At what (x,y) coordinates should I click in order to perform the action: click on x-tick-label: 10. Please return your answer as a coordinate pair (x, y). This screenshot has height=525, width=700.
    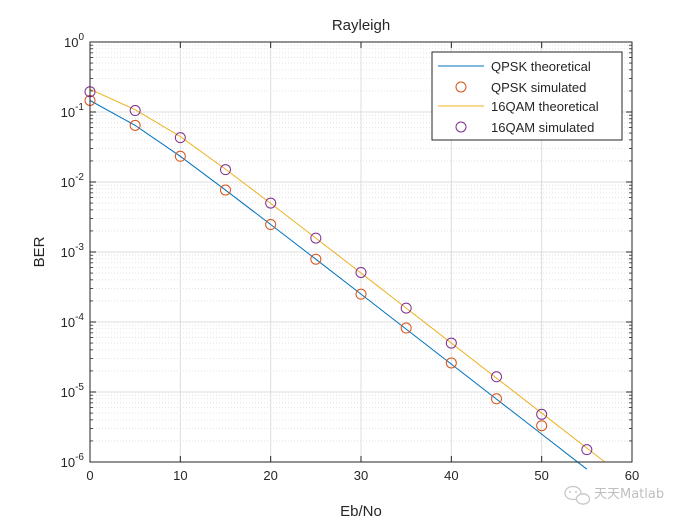
    Looking at the image, I should click on (180, 475).